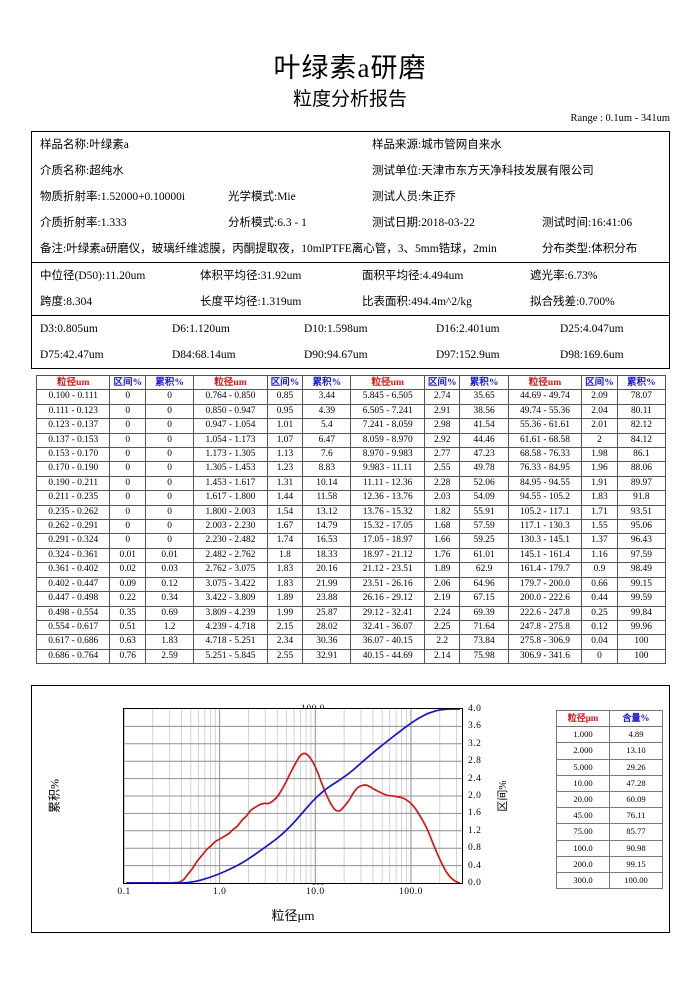 This screenshot has height=1000, width=700. I want to click on chart-xlabel: 粒径μm, so click(293, 915).